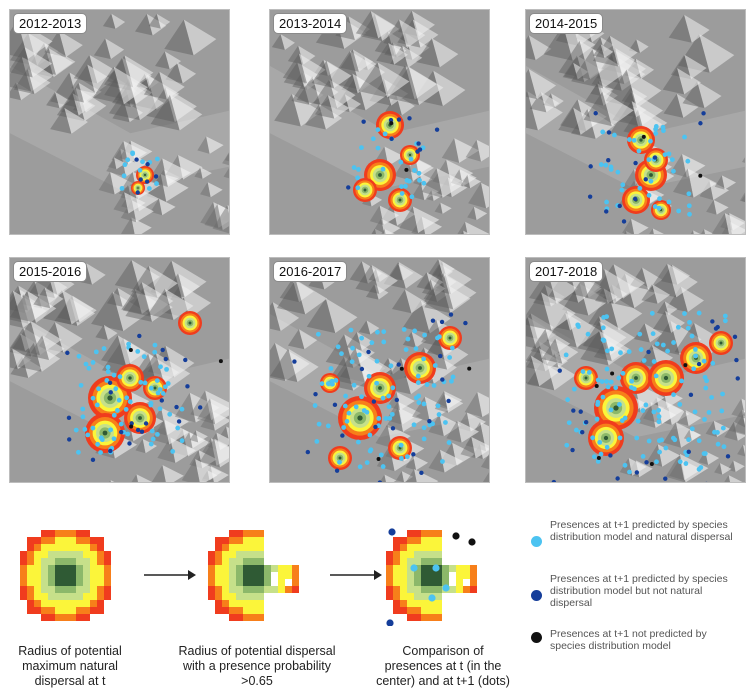 This screenshot has height=693, width=747. What do you see at coordinates (635, 122) in the screenshot?
I see `hillshade-map` at bounding box center [635, 122].